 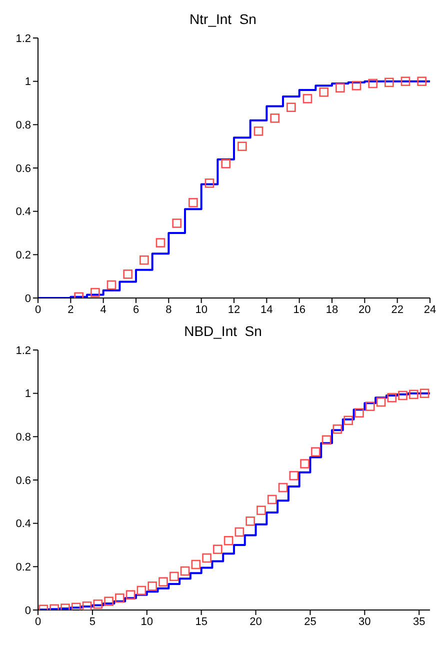 What do you see at coordinates (169, 310) in the screenshot?
I see `x-tick-label: 8` at bounding box center [169, 310].